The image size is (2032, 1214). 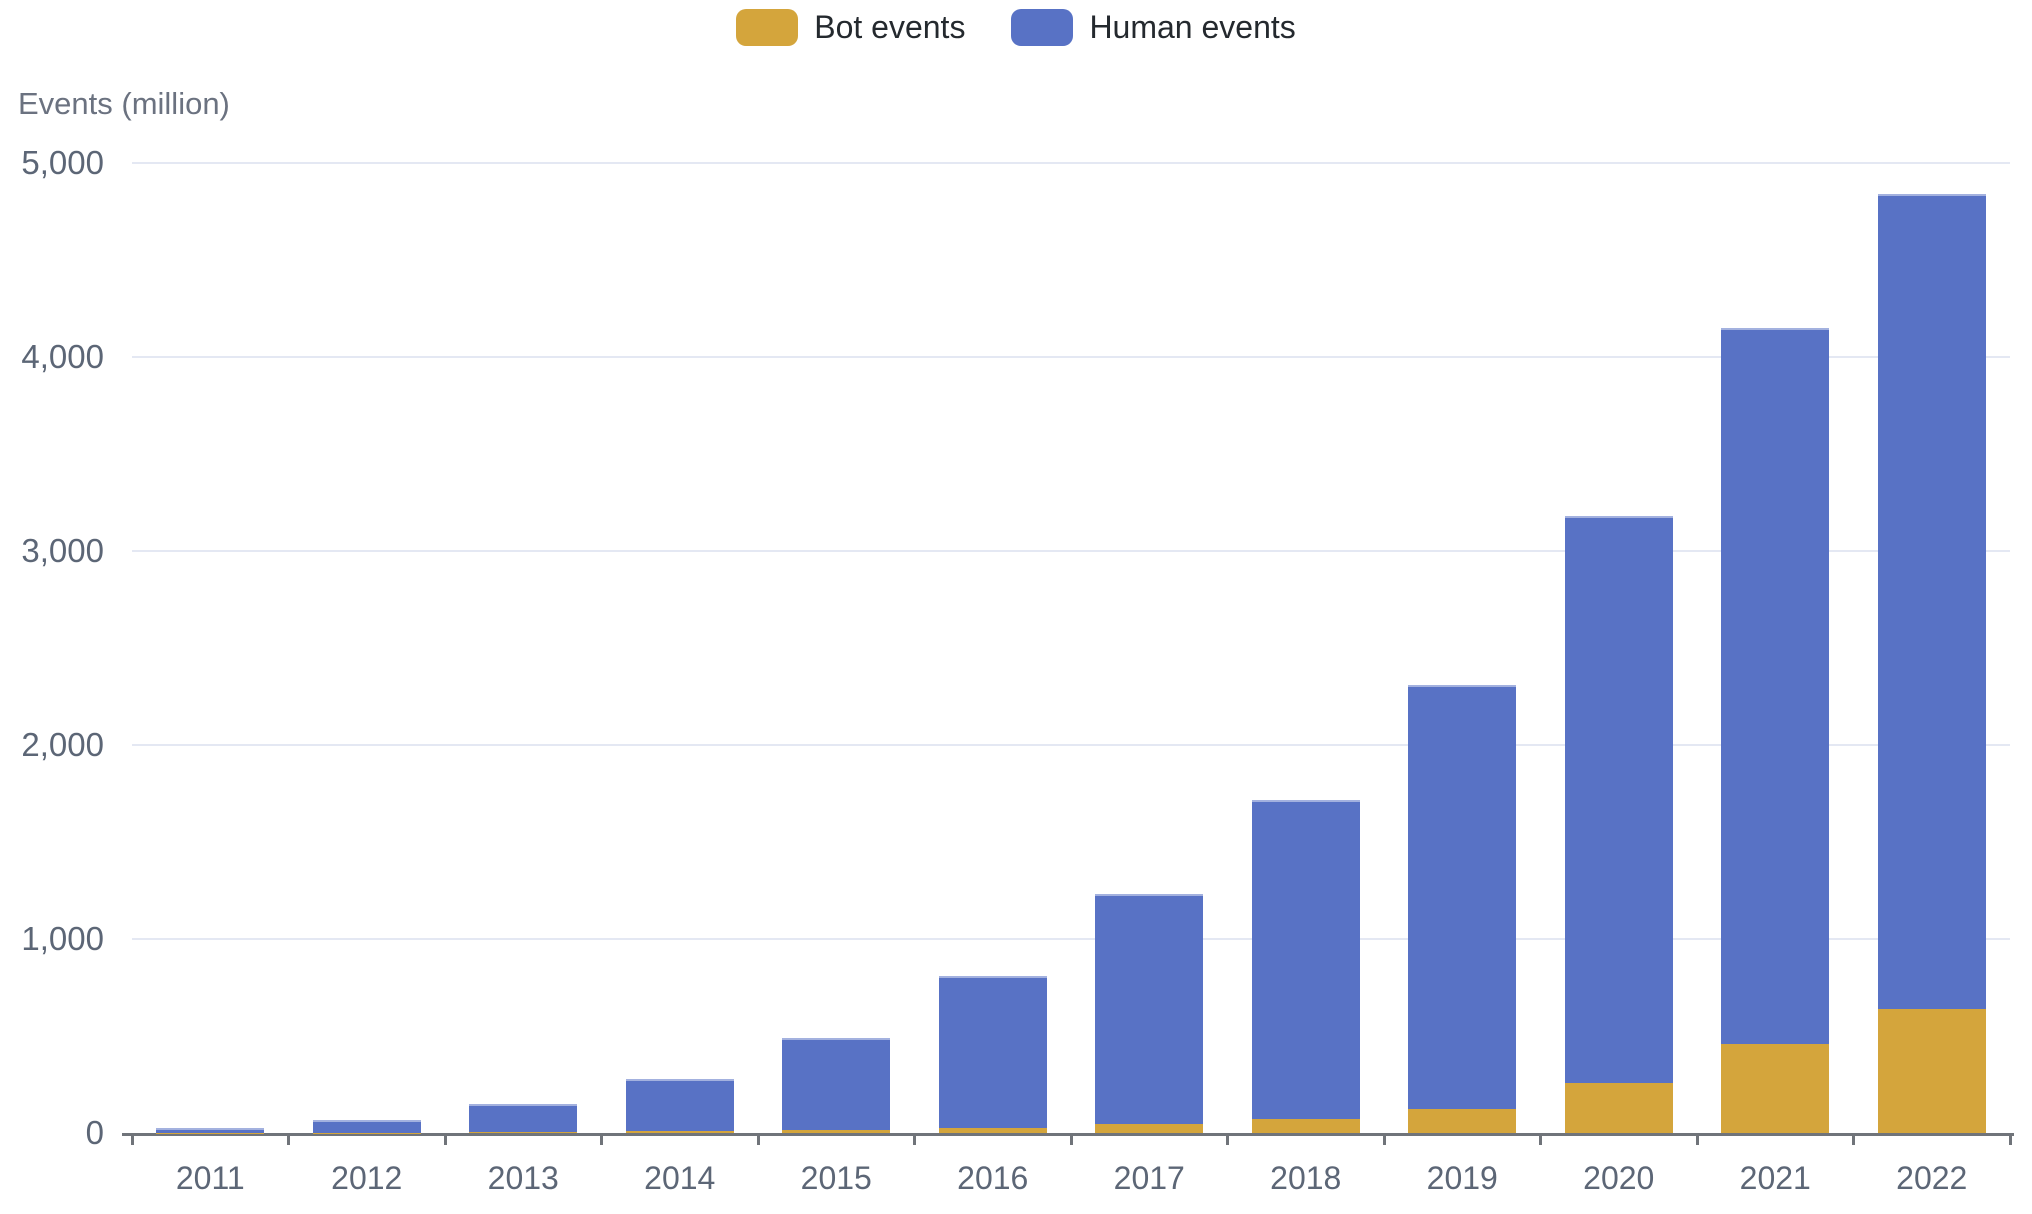 What do you see at coordinates (1306, 1178) in the screenshot?
I see `x-category-label: 2018` at bounding box center [1306, 1178].